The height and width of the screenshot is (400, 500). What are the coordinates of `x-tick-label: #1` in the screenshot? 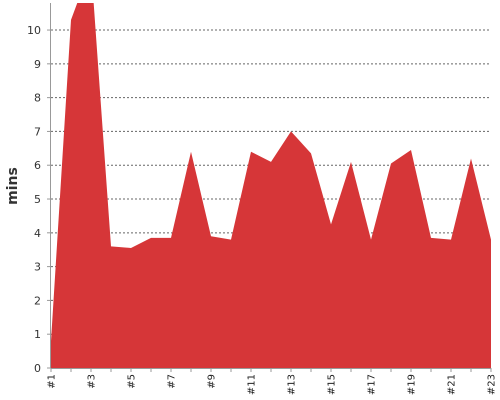 It's located at (52, 381).